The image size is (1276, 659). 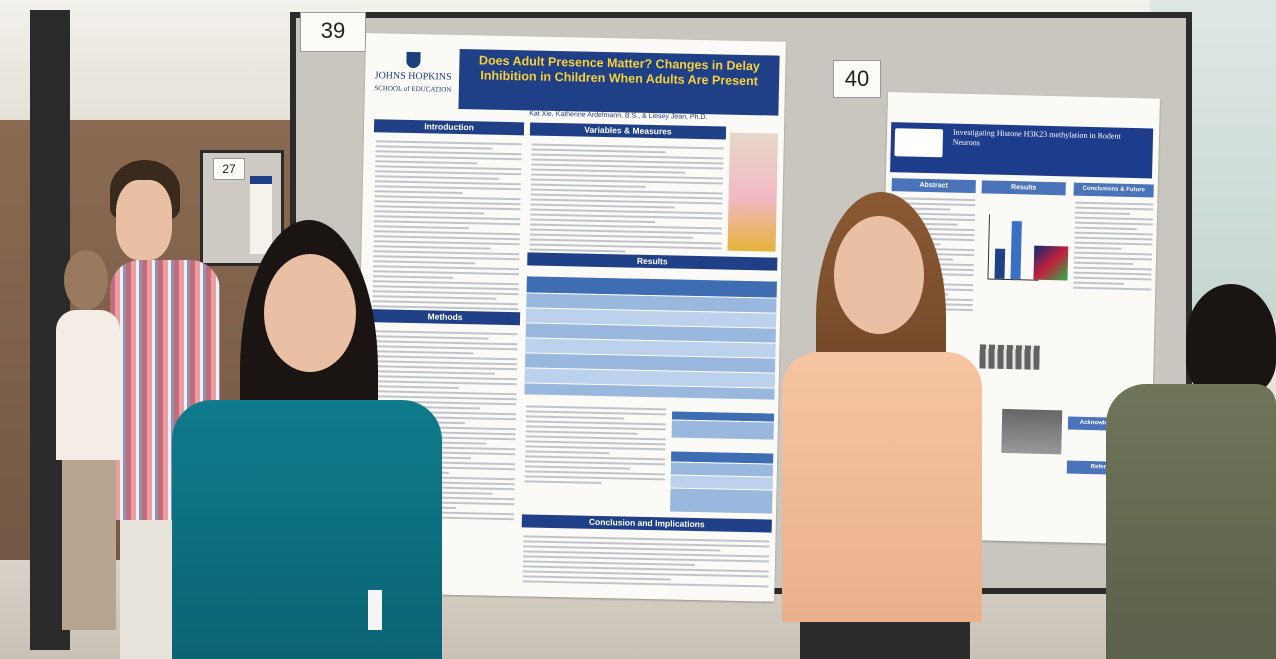 I want to click on conclusion-text, so click(x=646, y=561).